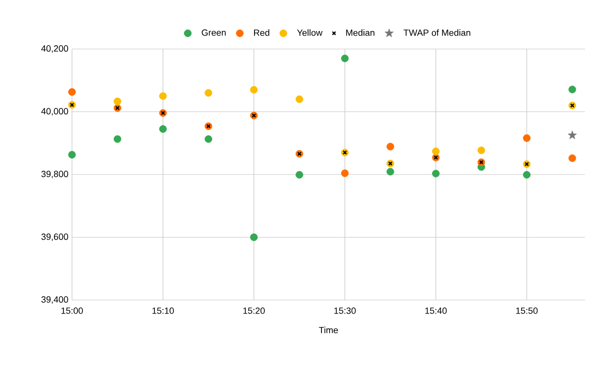 The image size is (600, 371). What do you see at coordinates (262, 32) in the screenshot?
I see `legend-label: Red` at bounding box center [262, 32].